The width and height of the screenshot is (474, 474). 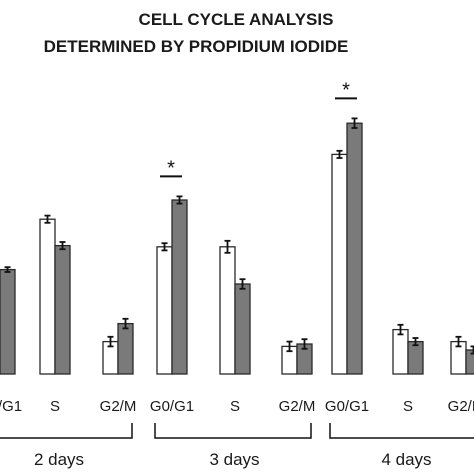 What do you see at coordinates (196, 46) in the screenshot?
I see `chart-title-line-2: DETERMINED BY PROPIDIUM IODIDE` at bounding box center [196, 46].